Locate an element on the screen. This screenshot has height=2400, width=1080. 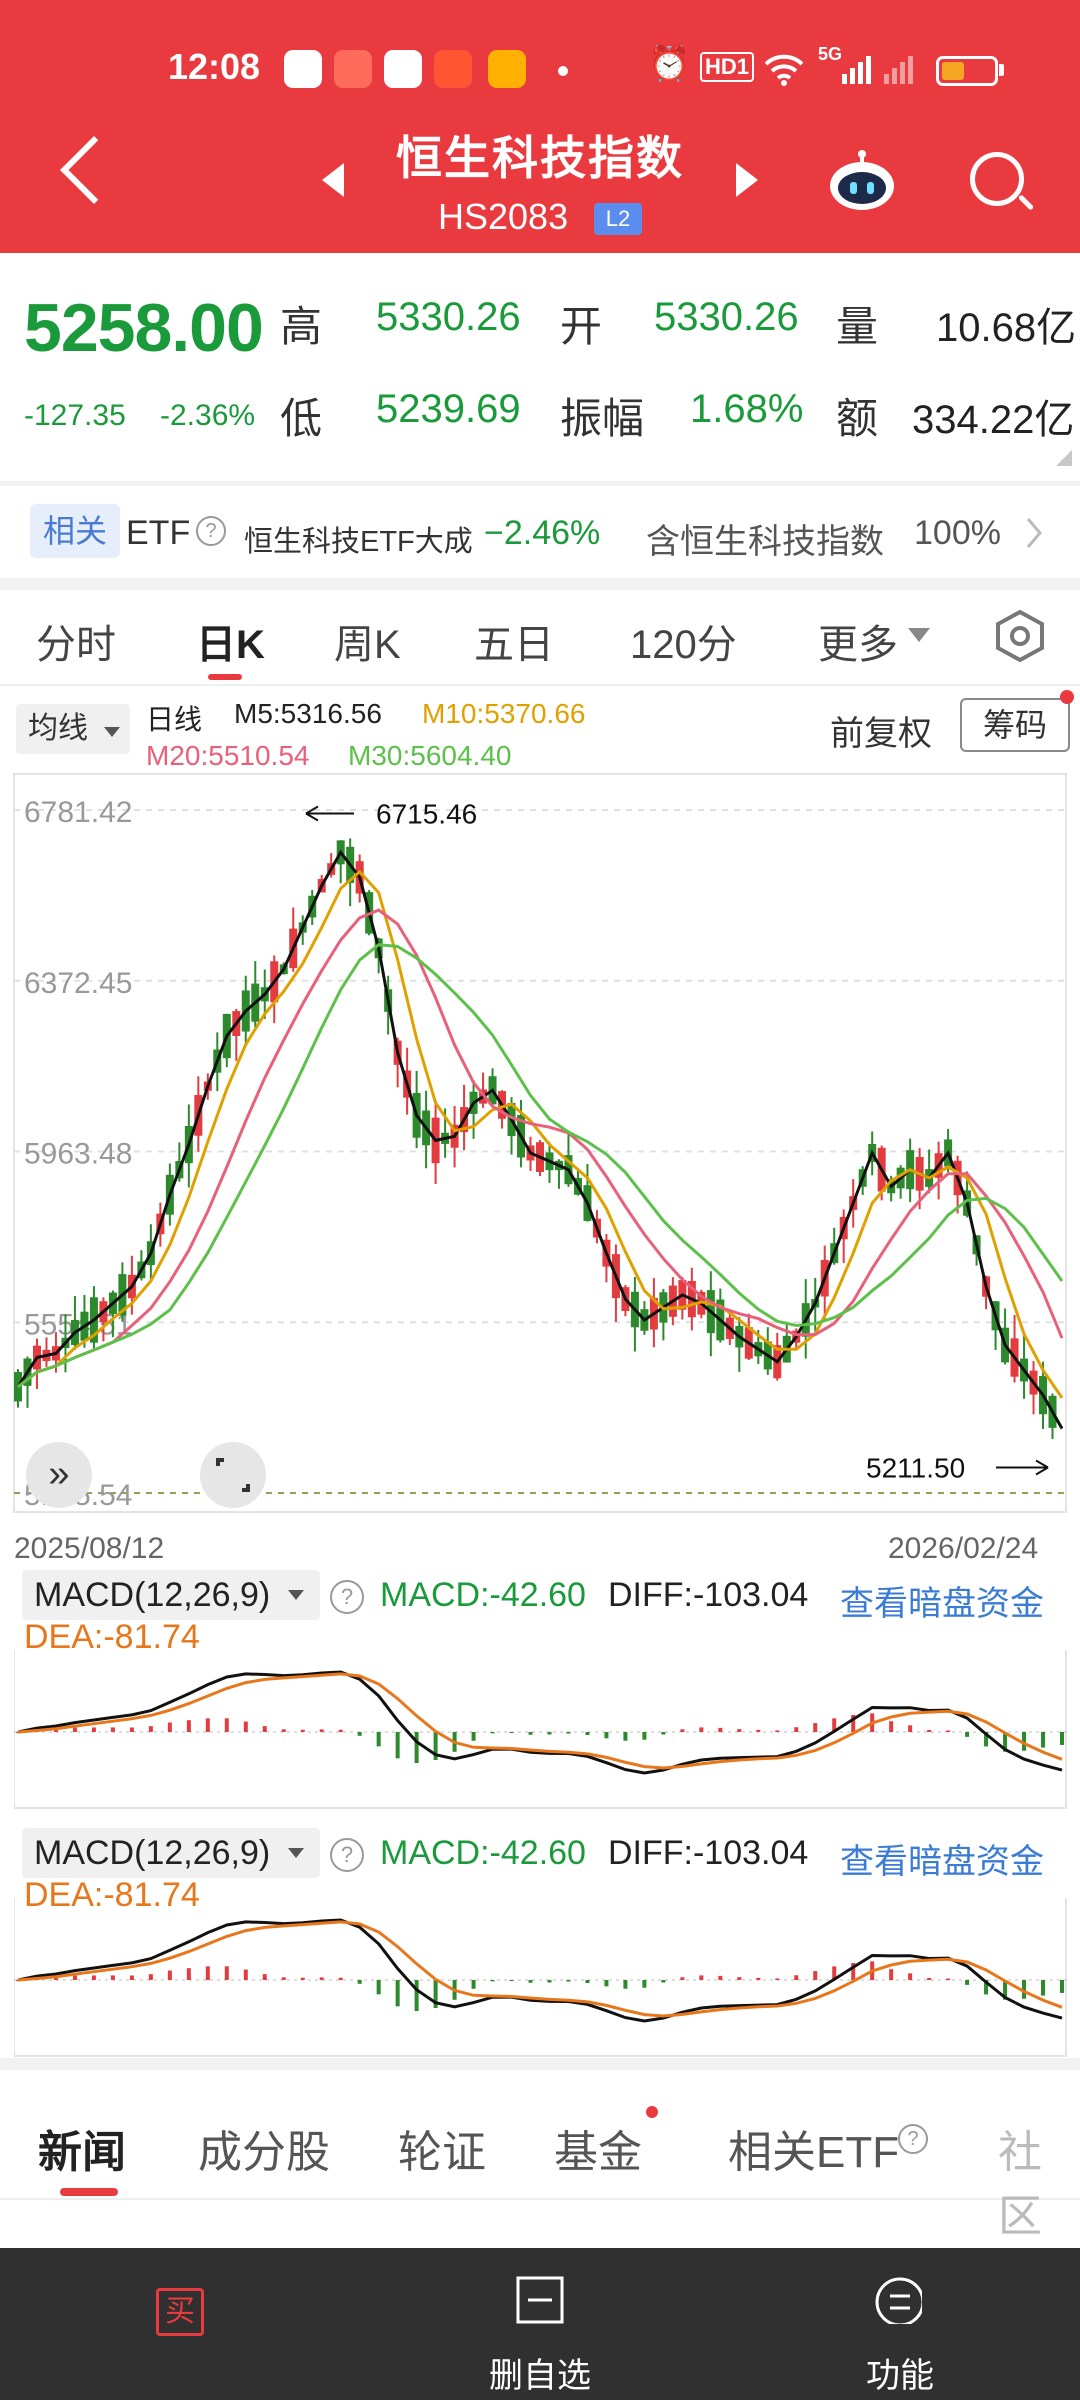
tab-community: 社区 is located at coordinates (1020, 2184).